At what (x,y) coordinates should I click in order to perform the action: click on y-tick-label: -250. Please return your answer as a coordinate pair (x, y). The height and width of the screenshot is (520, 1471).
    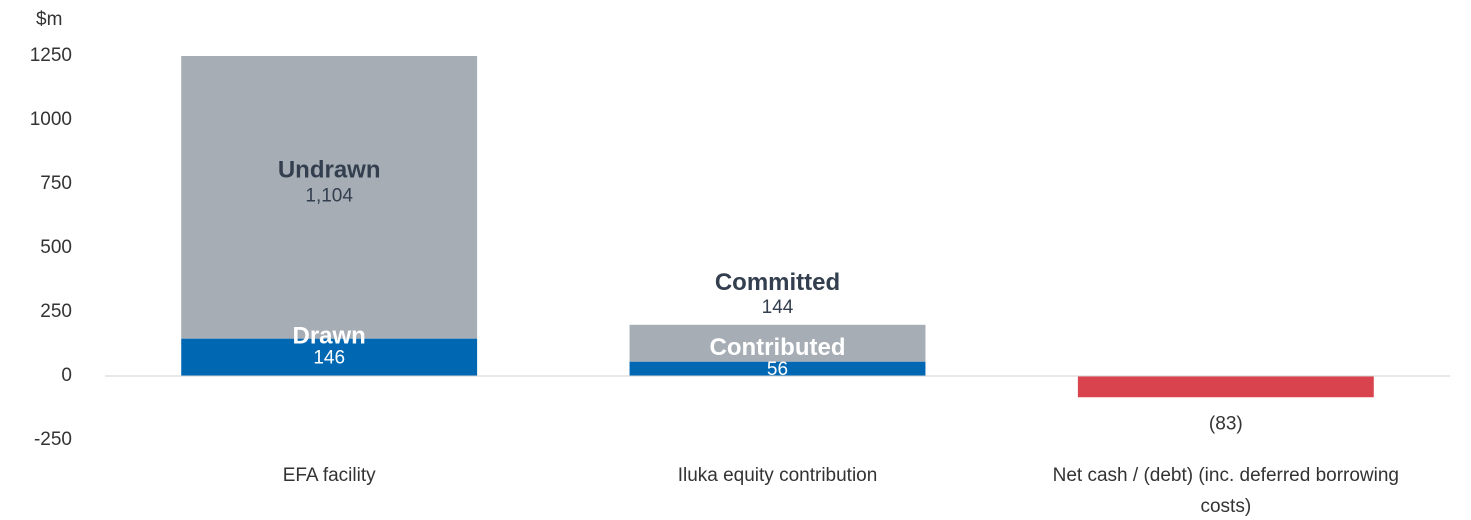
    Looking at the image, I should click on (53, 439).